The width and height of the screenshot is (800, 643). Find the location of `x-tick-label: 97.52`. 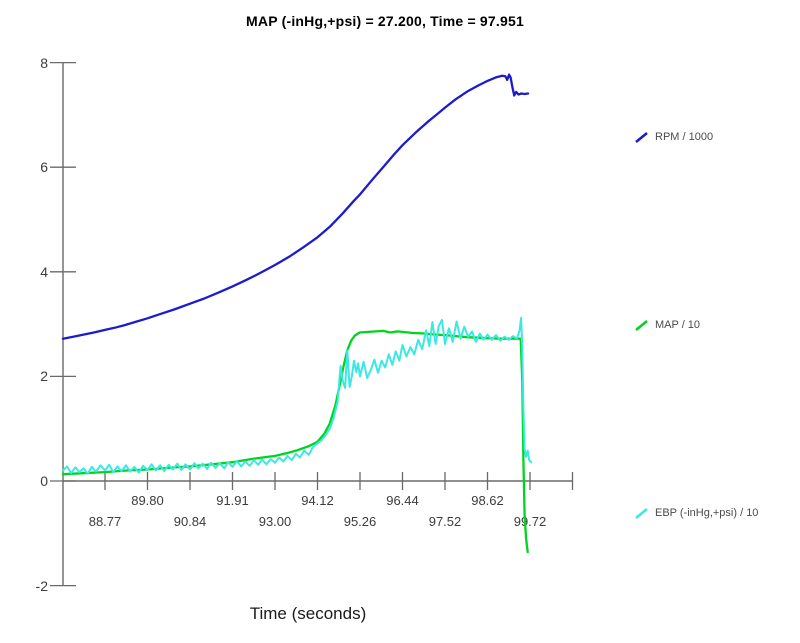

x-tick-label: 97.52 is located at coordinates (445, 521).